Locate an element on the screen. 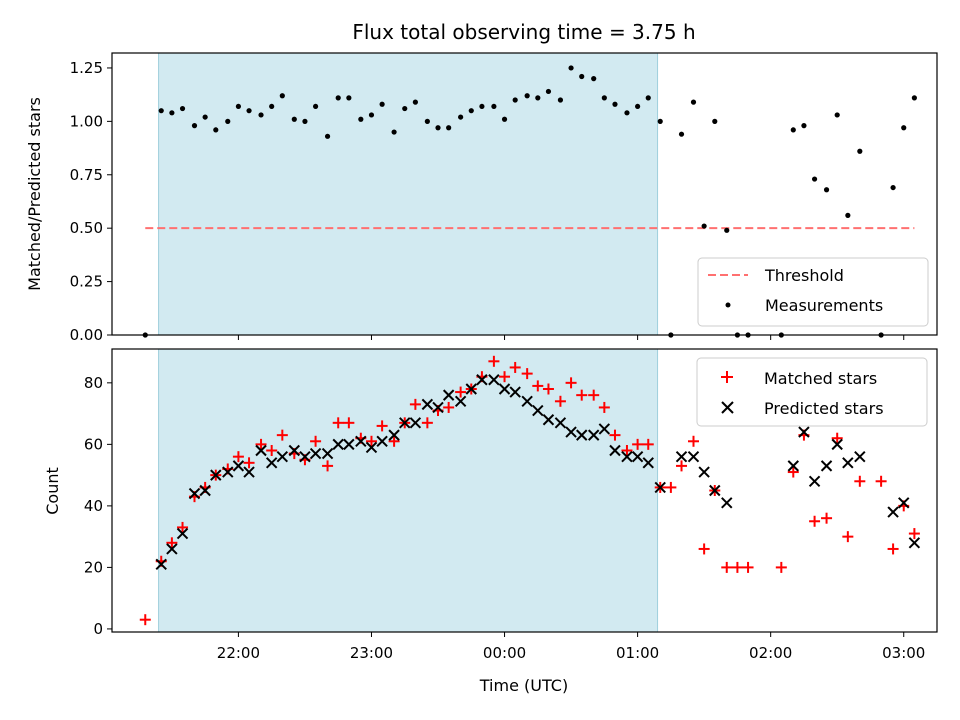 The height and width of the screenshot is (720, 960). bottom-ytick-label-2: 40 is located at coordinates (93, 506).